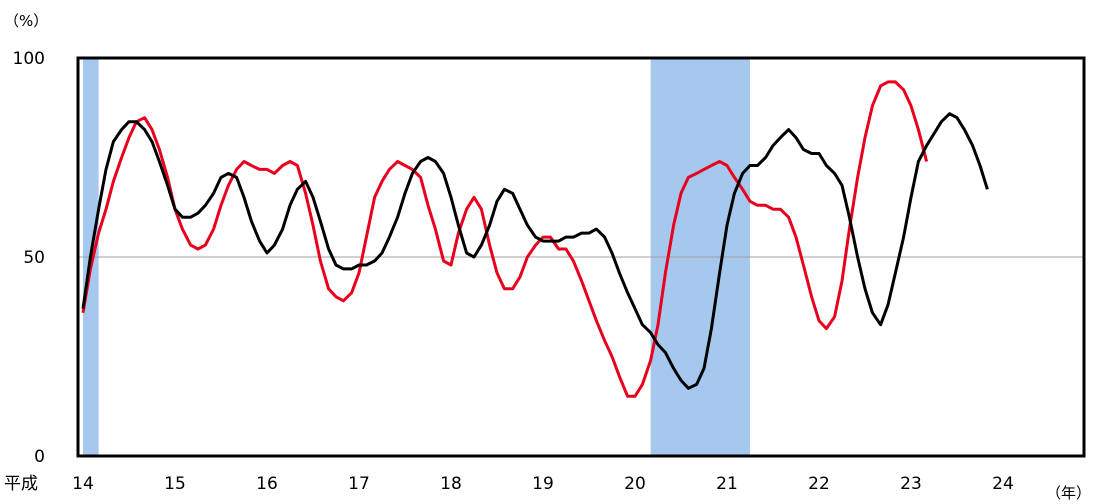  What do you see at coordinates (29, 59) in the screenshot?
I see `y-tick-label: 100` at bounding box center [29, 59].